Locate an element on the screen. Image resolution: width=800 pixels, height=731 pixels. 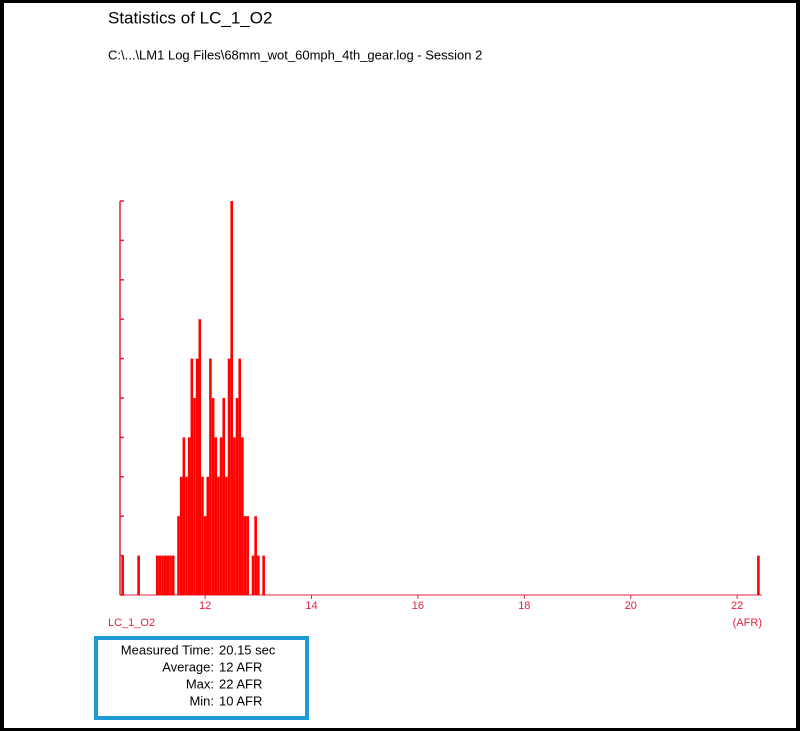
x-tick-label: 16 is located at coordinates (418, 606).